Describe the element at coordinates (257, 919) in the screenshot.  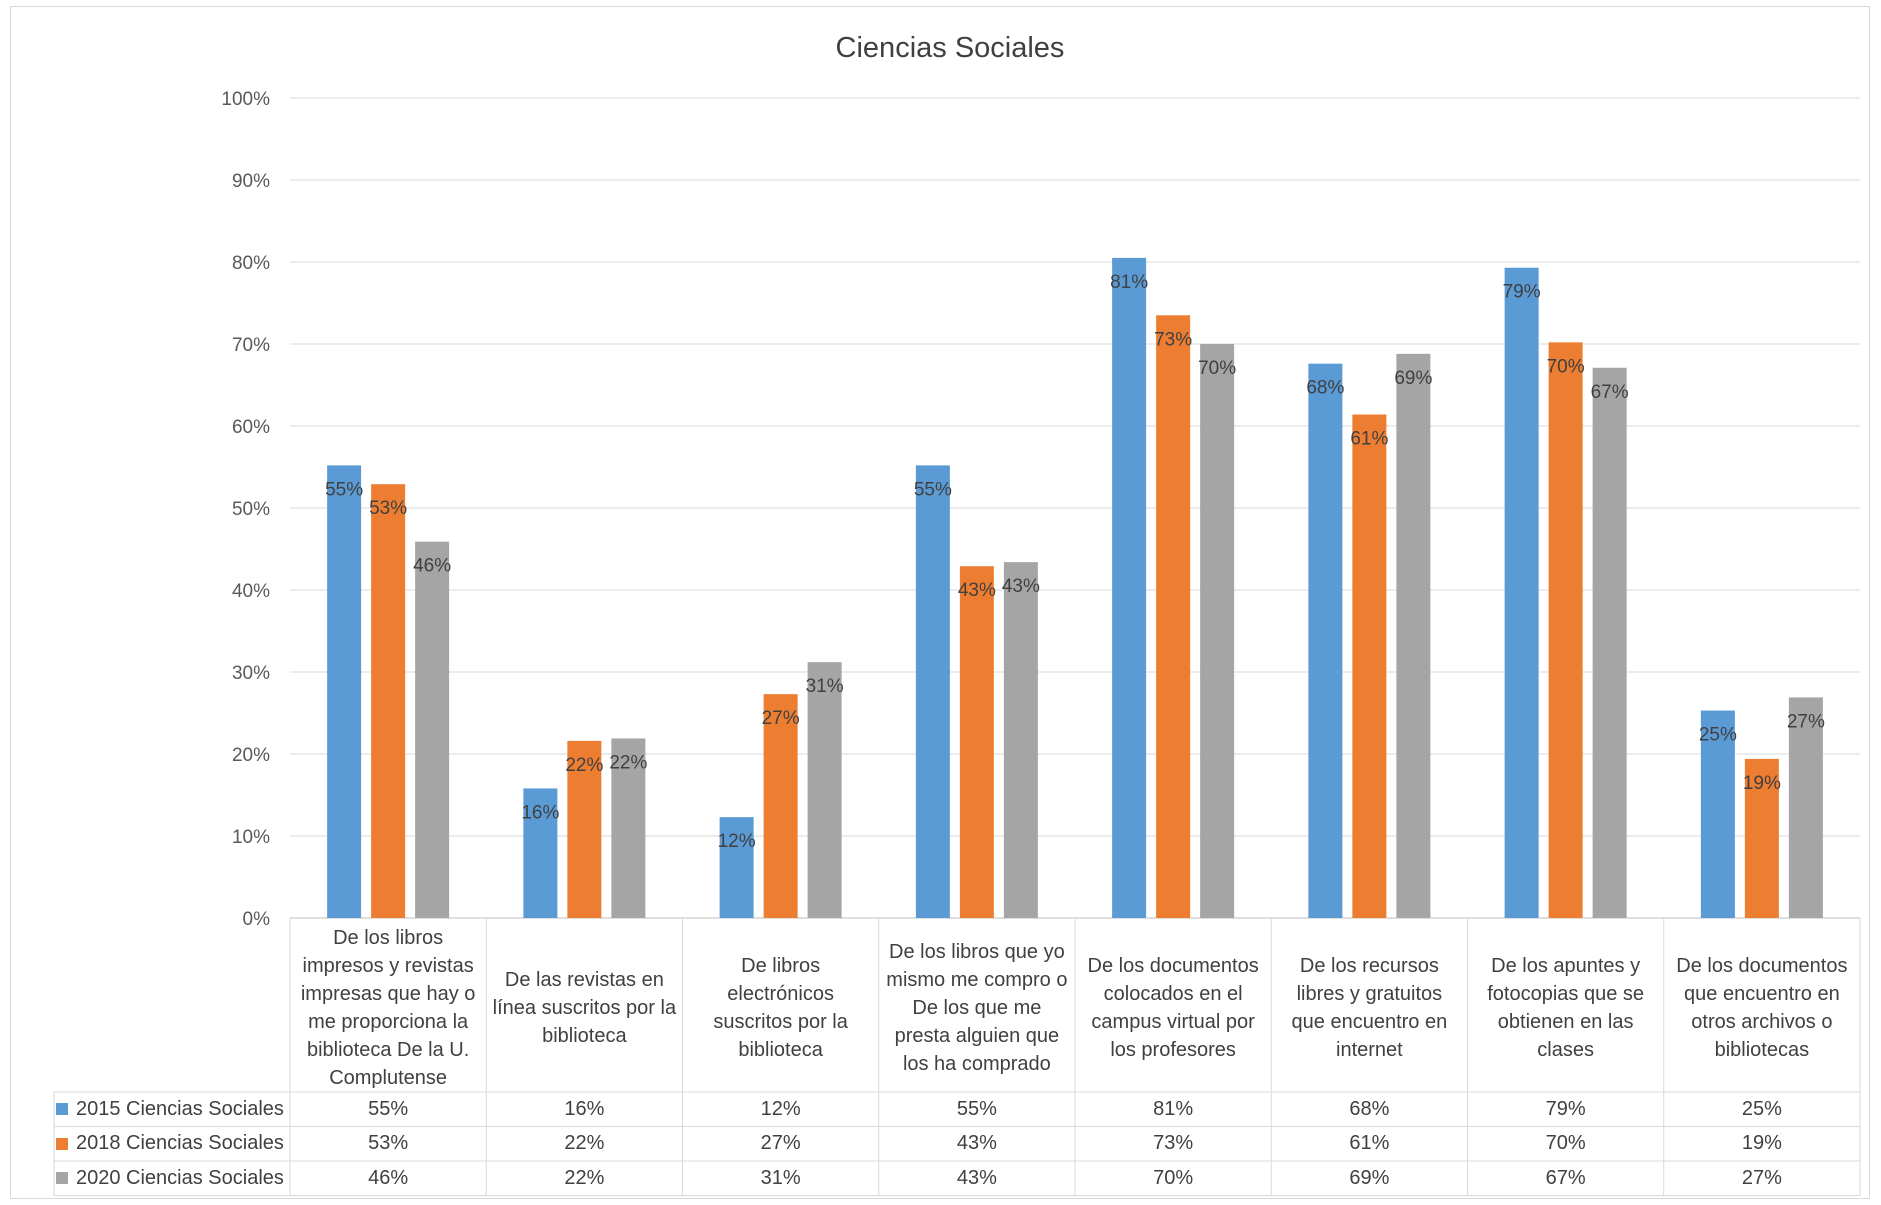
I see `y-tick-label: 0%` at that location.